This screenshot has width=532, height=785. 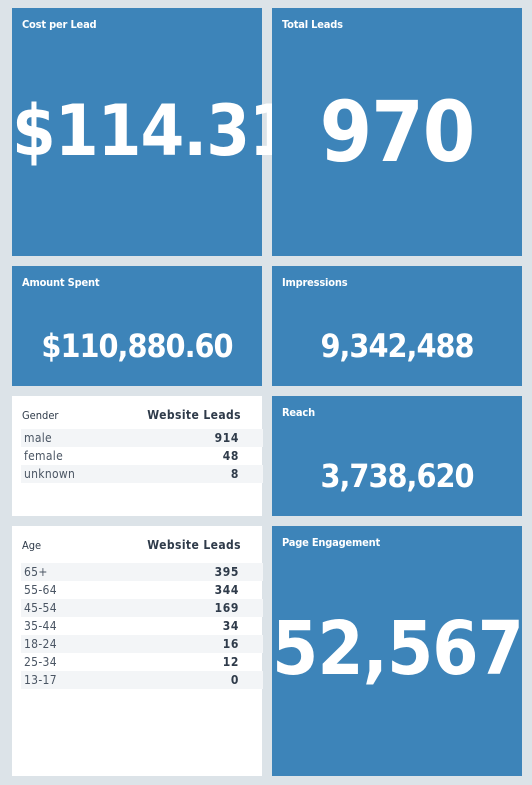 What do you see at coordinates (226, 438) in the screenshot?
I see `row-value: 914` at bounding box center [226, 438].